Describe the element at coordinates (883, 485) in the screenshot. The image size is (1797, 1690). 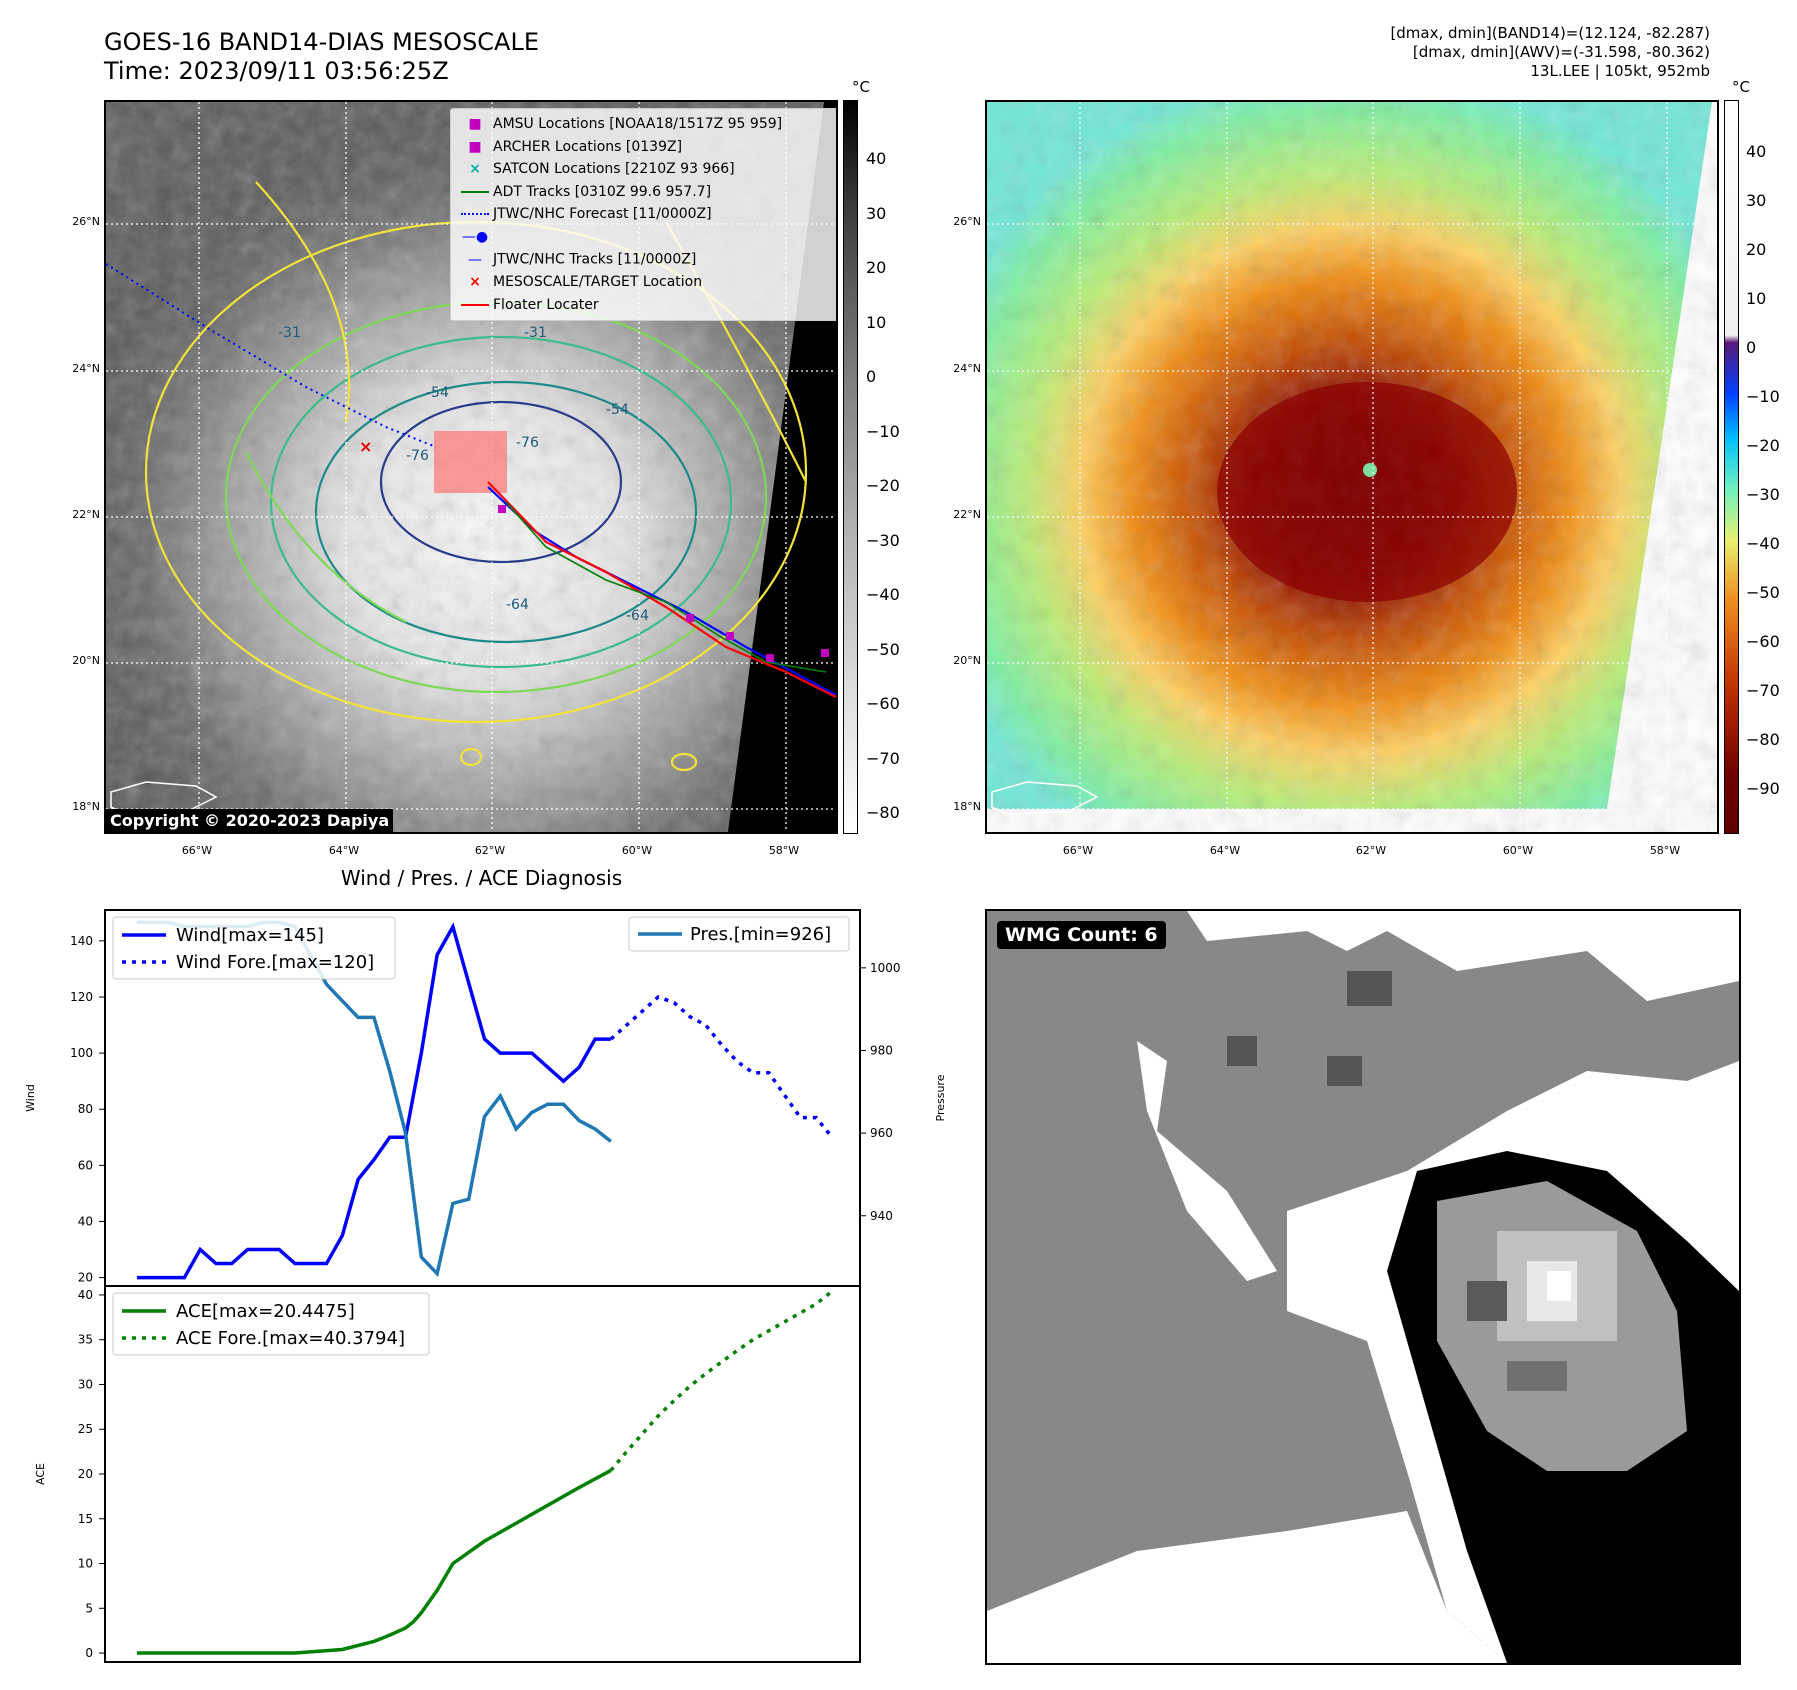
I see `colorbar-tick-label: −20` at that location.